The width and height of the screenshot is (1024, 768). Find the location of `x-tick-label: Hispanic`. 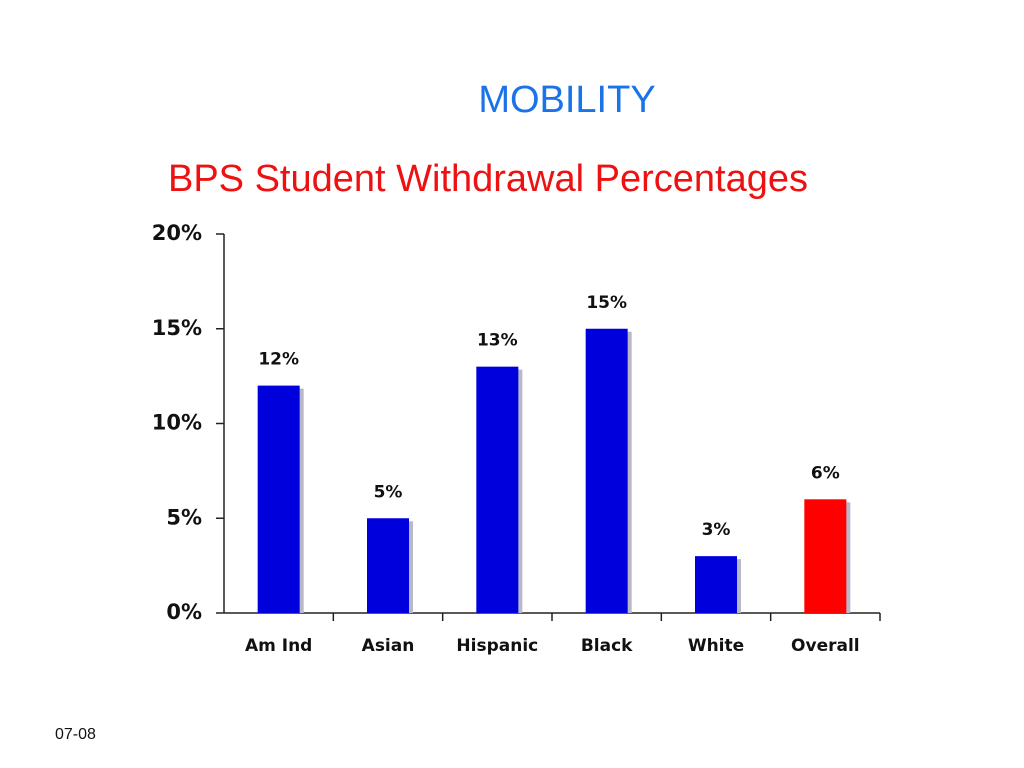

x-tick-label: Hispanic is located at coordinates (497, 646).